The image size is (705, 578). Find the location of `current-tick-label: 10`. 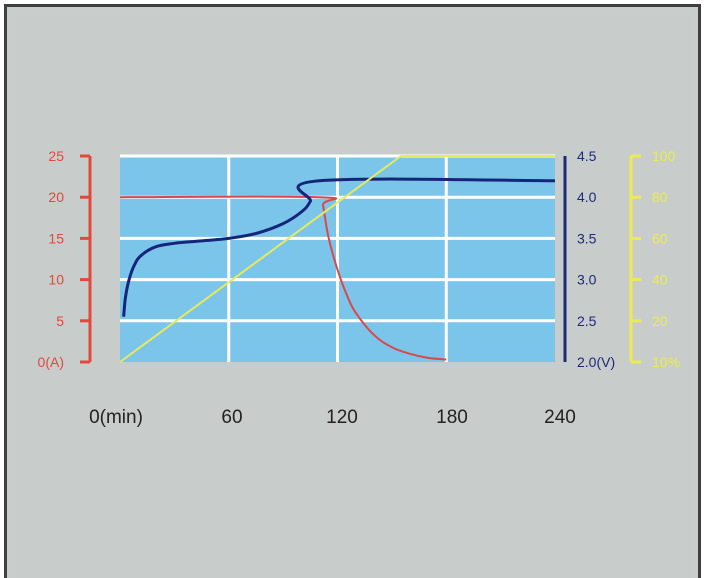

current-tick-label: 10 is located at coordinates (56, 280).